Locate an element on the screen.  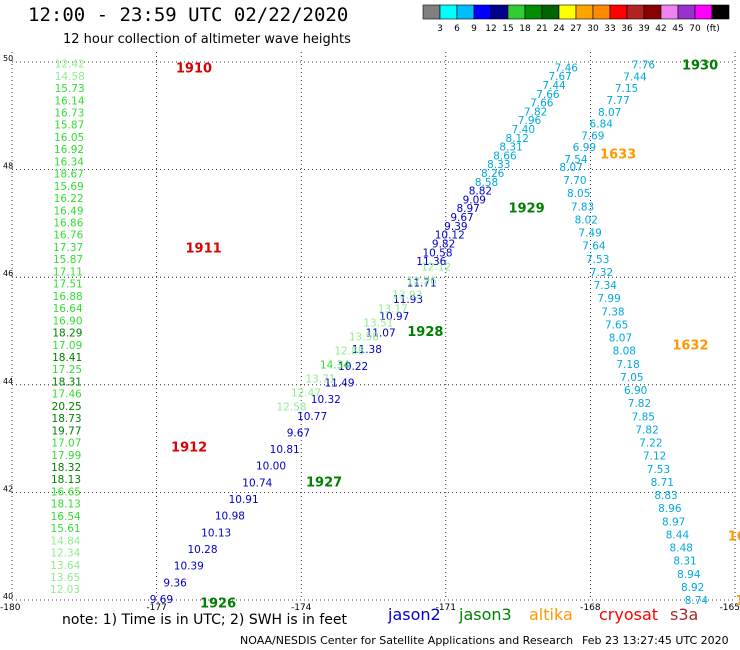
wave-height-value: 10.81 is located at coordinates (285, 450).